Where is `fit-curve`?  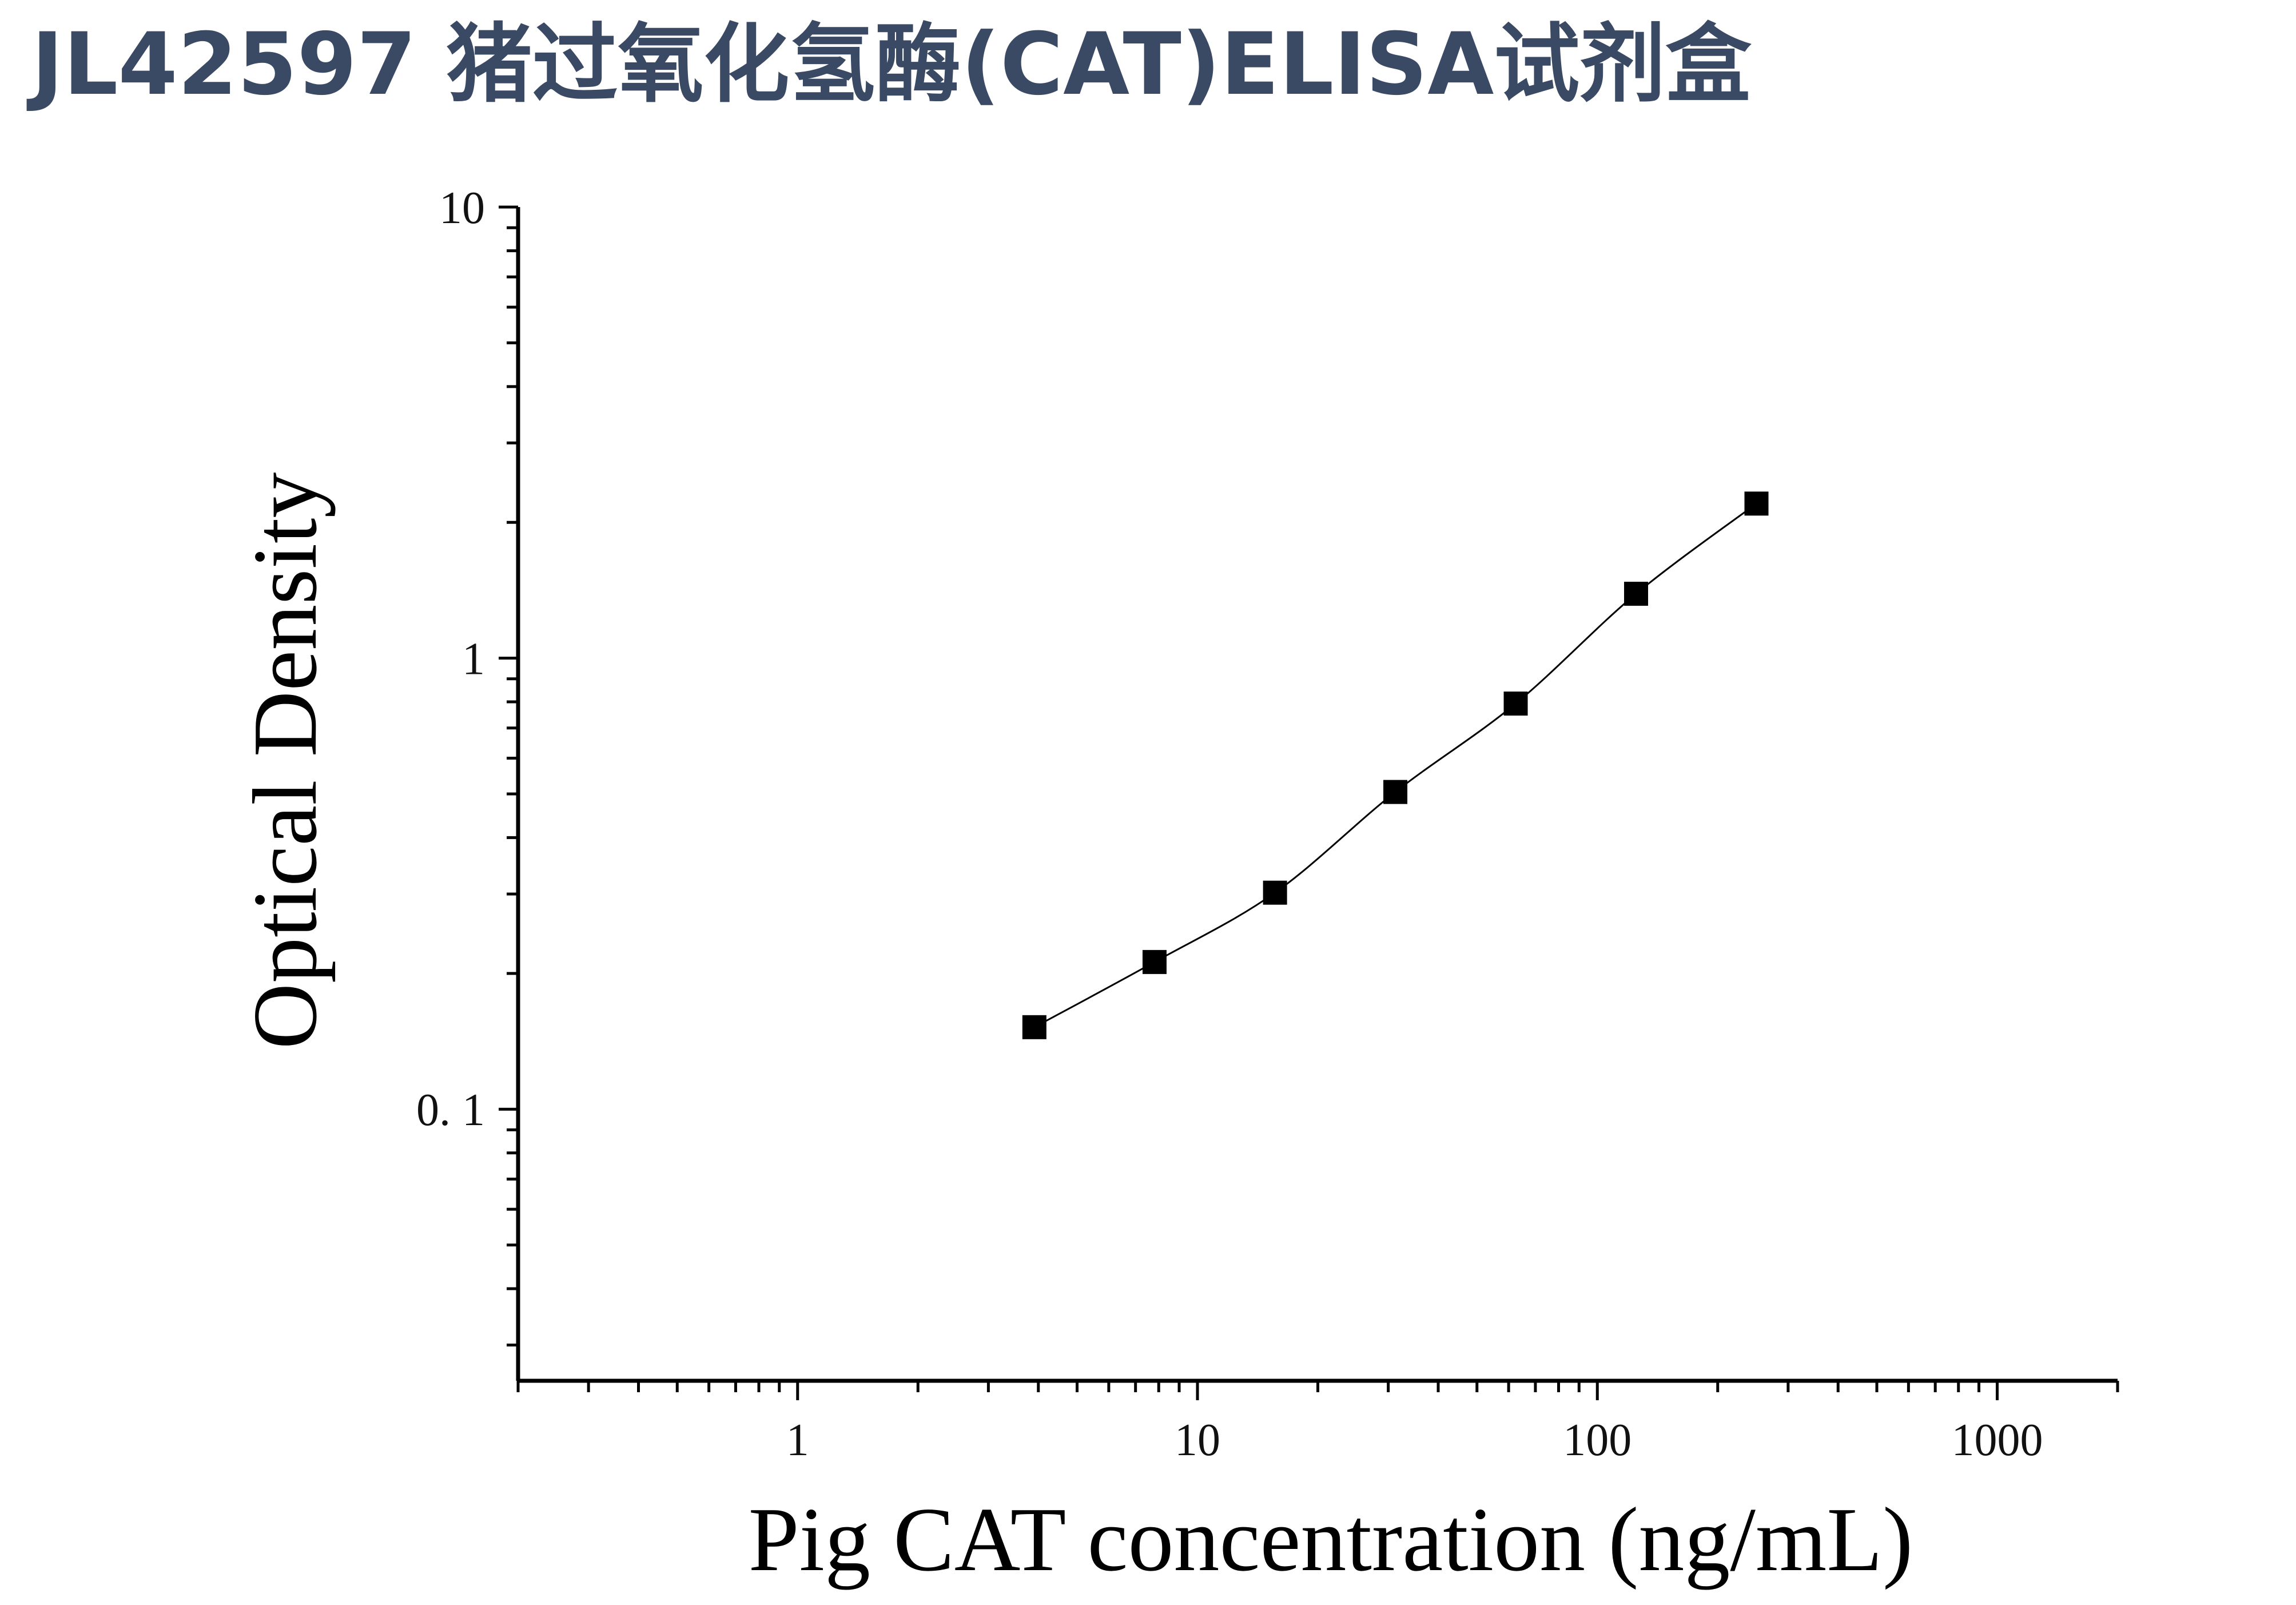
fit-curve is located at coordinates (1396, 765).